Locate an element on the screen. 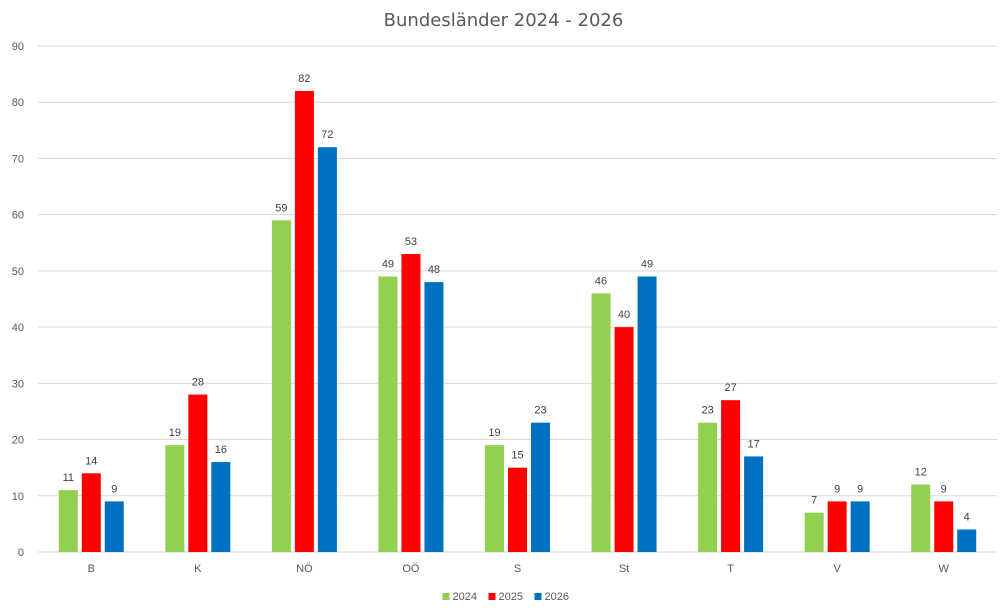 This screenshot has width=1007, height=615. bar-2026-NÖ is located at coordinates (327, 349).